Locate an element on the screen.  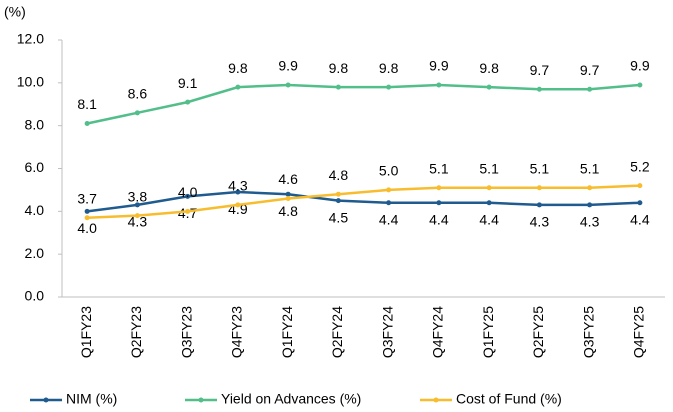
data-label: 5.0 is located at coordinates (389, 171).